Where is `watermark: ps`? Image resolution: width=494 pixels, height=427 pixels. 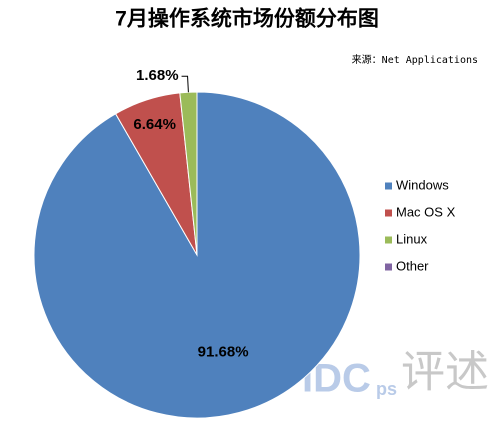 watermark: ps is located at coordinates (386, 389).